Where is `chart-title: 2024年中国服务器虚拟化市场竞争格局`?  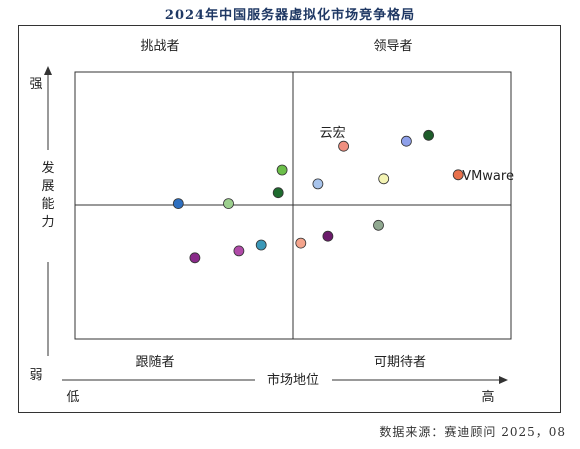 chart-title: 2024年中国服务器虚拟化市场竞争格局 is located at coordinates (290, 15).